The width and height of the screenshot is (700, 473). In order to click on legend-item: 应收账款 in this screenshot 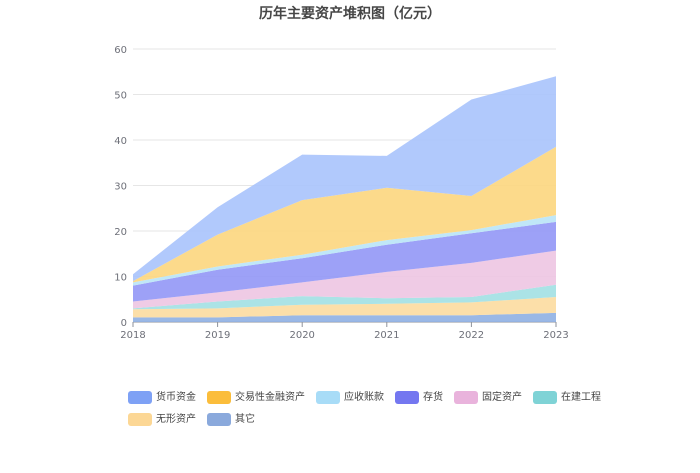, I will do `click(350, 398)`.